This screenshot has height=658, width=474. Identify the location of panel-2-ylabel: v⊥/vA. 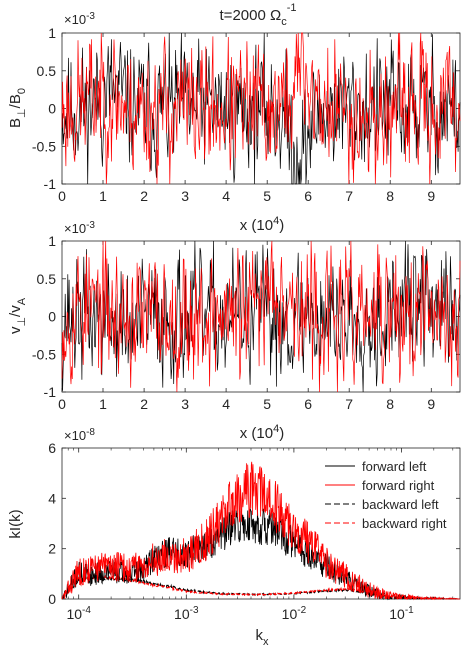
(17, 315).